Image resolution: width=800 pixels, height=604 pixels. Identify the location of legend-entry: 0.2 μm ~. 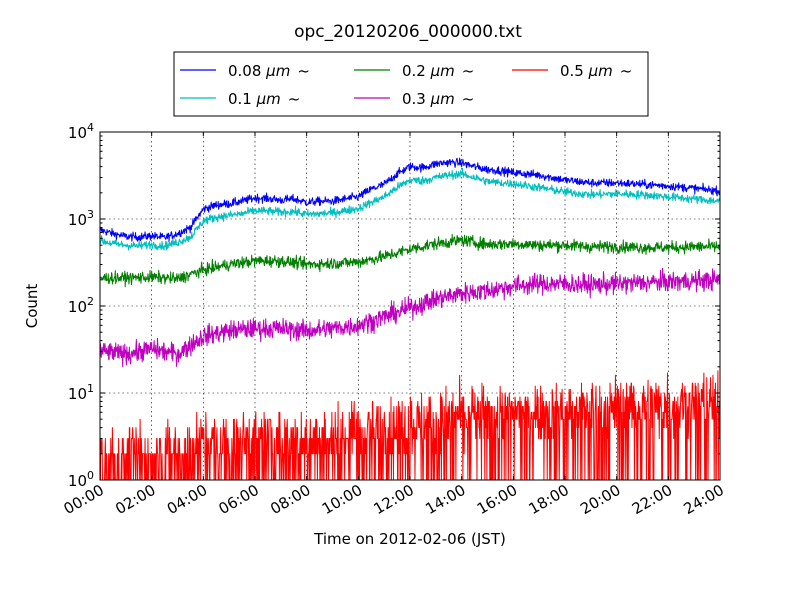
(414, 71).